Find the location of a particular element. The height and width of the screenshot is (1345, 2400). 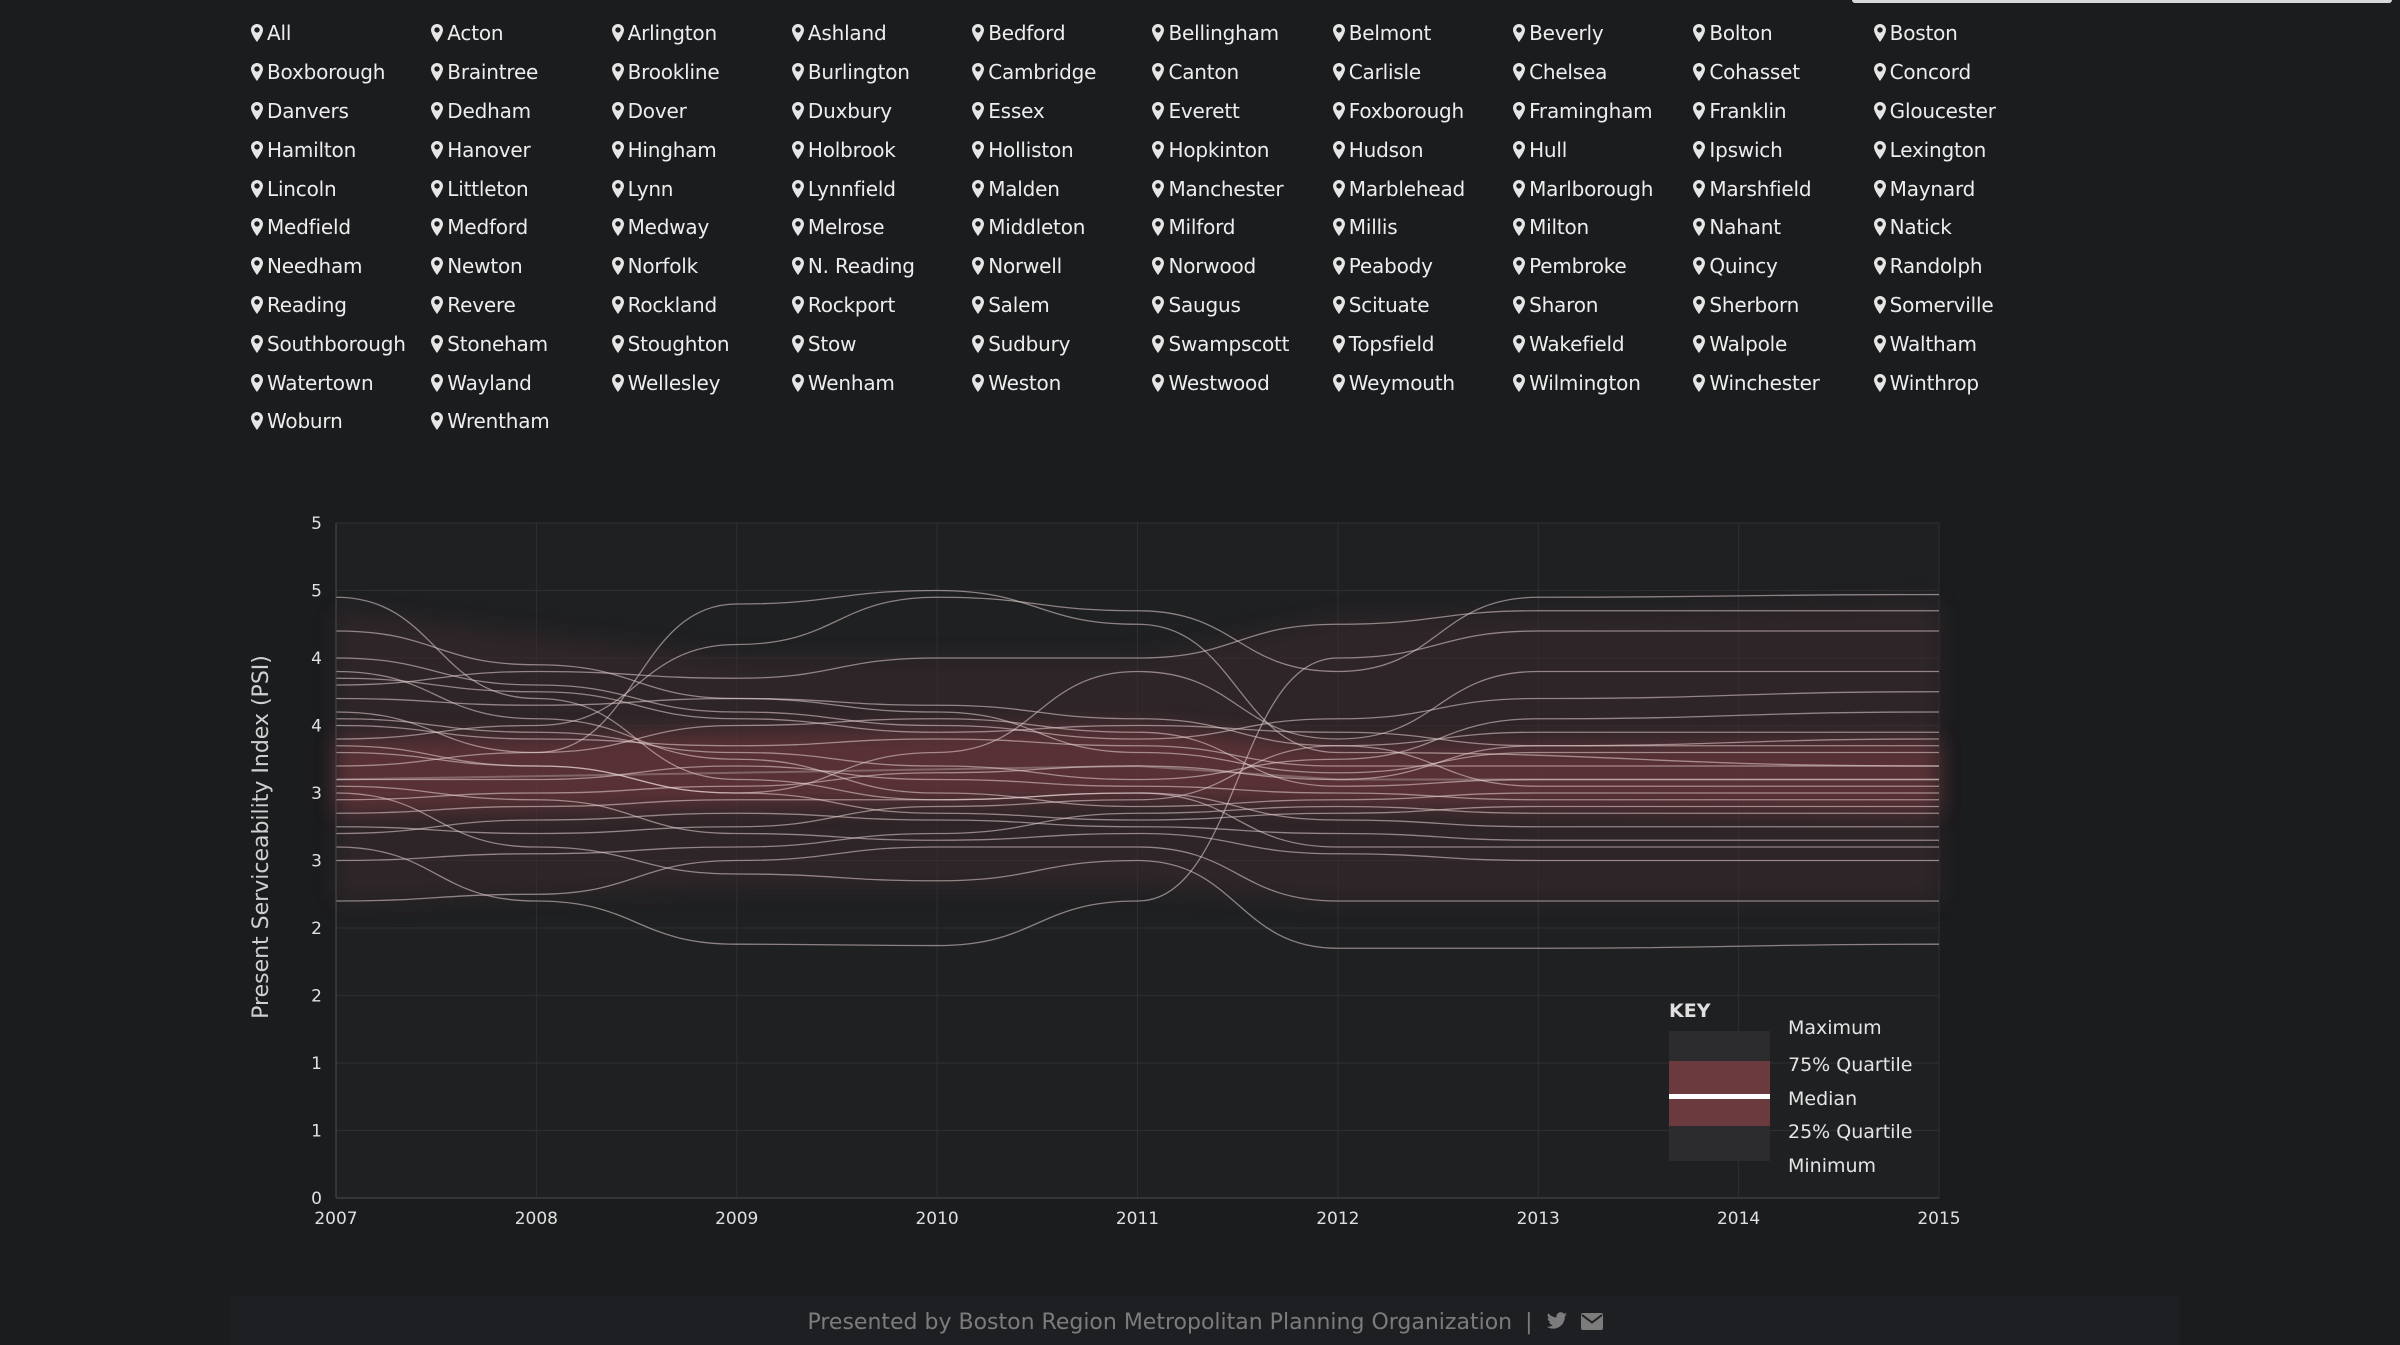

town-link: Maynard is located at coordinates (1963, 188).